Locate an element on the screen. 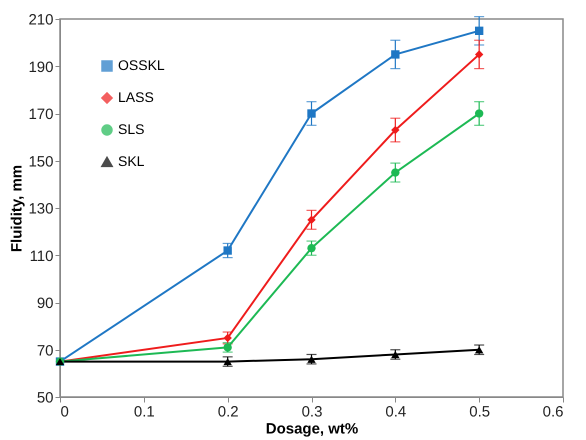 Image resolution: width=586 pixels, height=440 pixels. y-tick-label: 150 is located at coordinates (41, 161).